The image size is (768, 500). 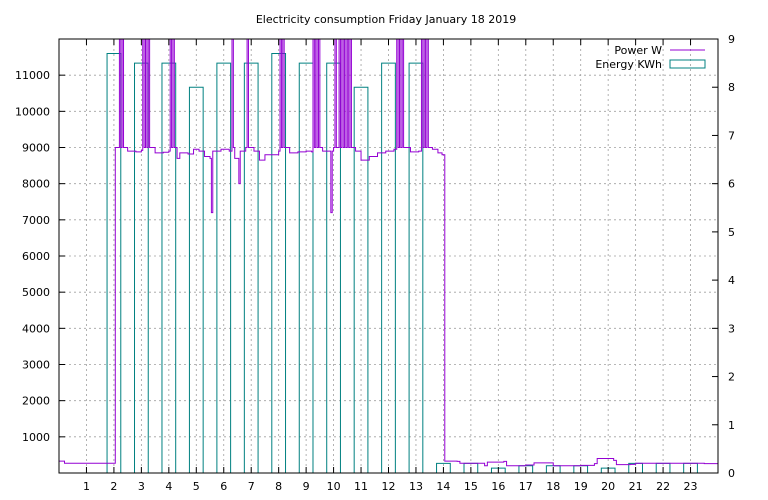 I want to click on x-tick-label: 23, so click(x=691, y=486).